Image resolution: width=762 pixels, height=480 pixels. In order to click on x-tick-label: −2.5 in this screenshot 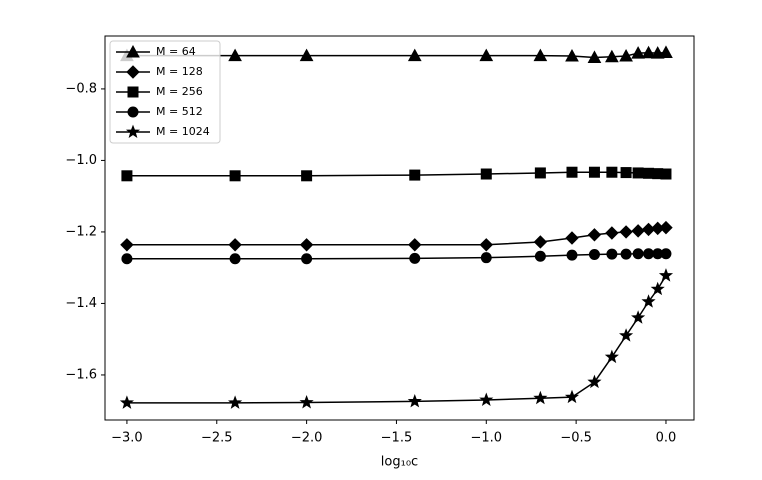, I will do `click(217, 438)`.